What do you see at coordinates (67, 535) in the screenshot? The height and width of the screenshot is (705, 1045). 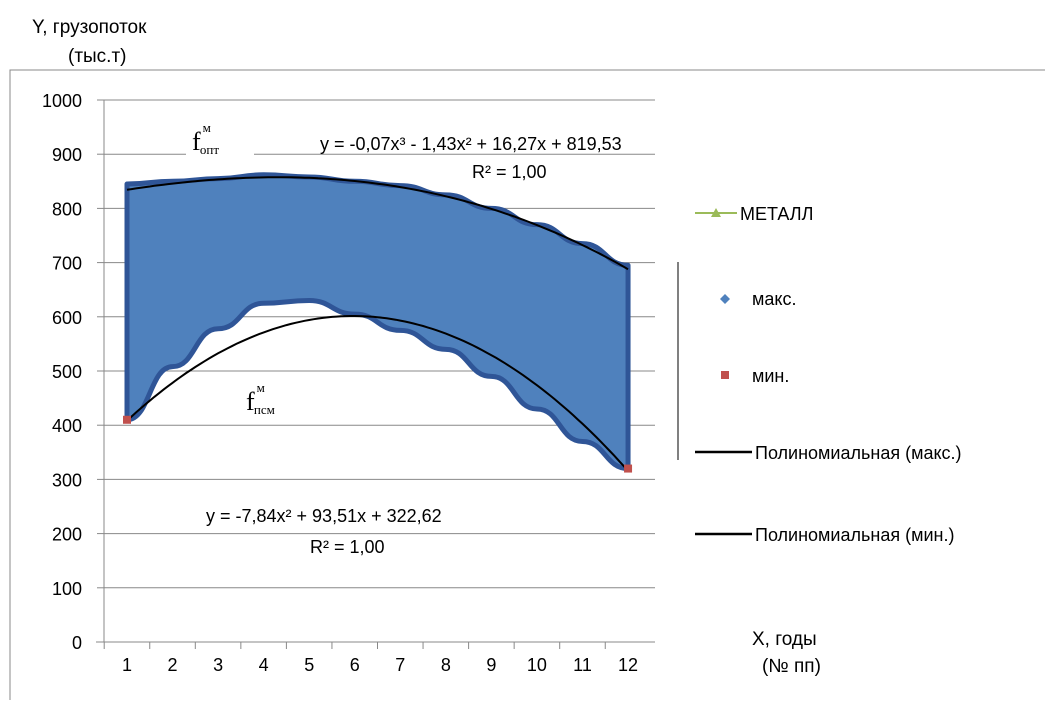 I see `y-tick-label: 200` at bounding box center [67, 535].